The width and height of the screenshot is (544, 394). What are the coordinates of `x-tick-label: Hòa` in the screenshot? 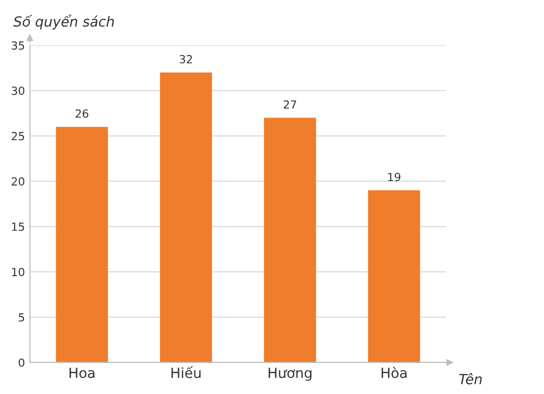 It's located at (394, 372).